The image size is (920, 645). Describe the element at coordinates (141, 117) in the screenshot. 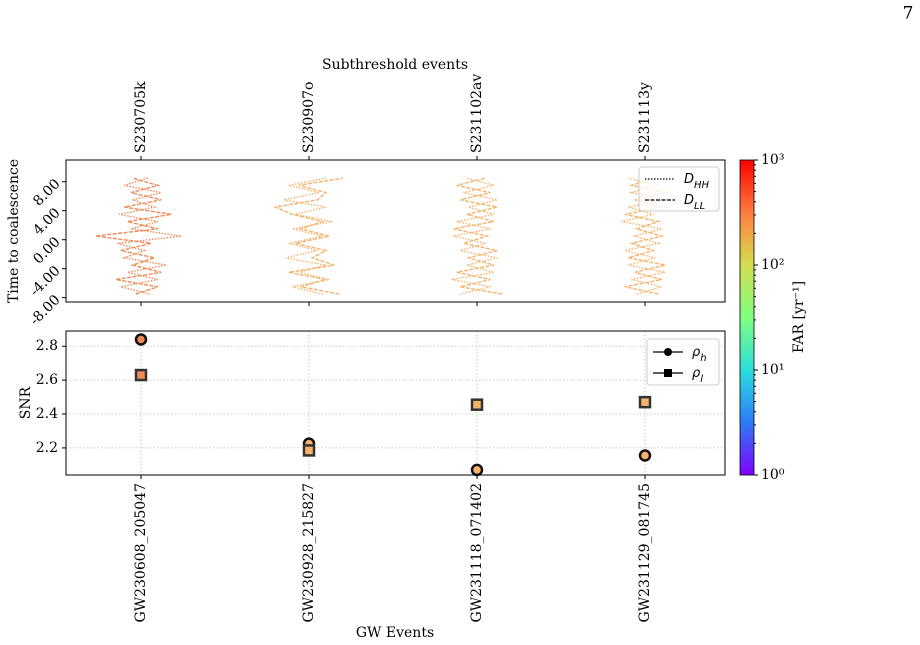

I see `top-x-tick-label: S230705k` at that location.